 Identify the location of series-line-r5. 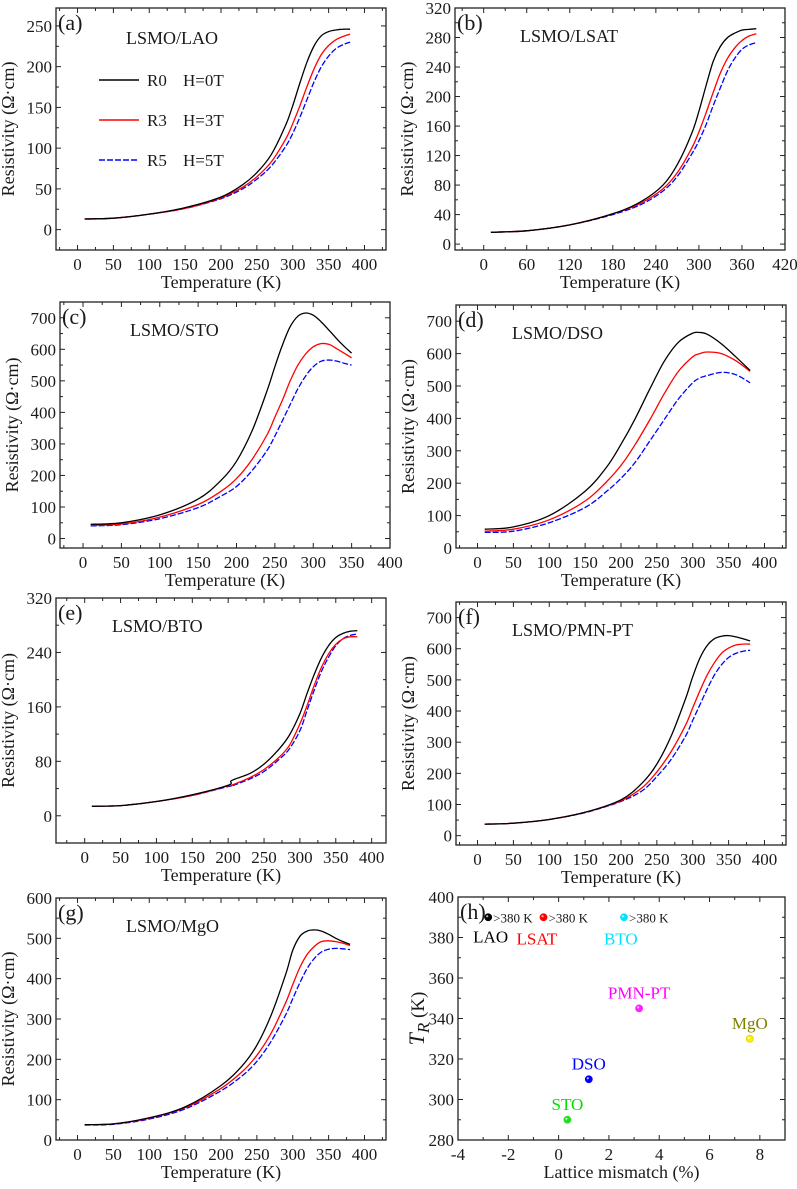
(224, 720).